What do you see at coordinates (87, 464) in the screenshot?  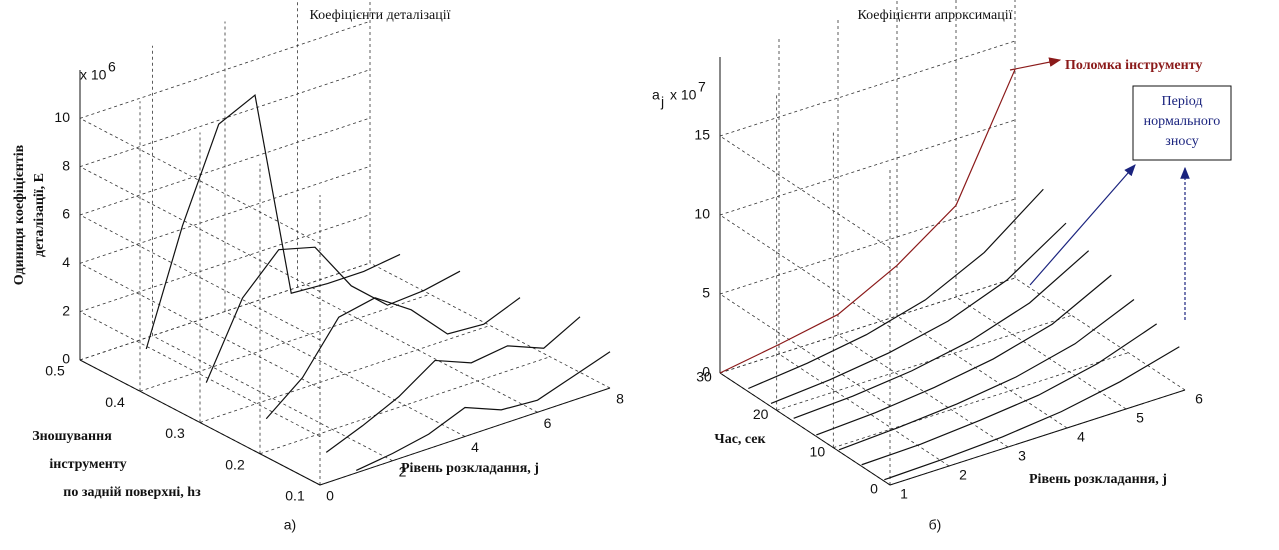 I see `y-axis-label: інструменту` at bounding box center [87, 464].